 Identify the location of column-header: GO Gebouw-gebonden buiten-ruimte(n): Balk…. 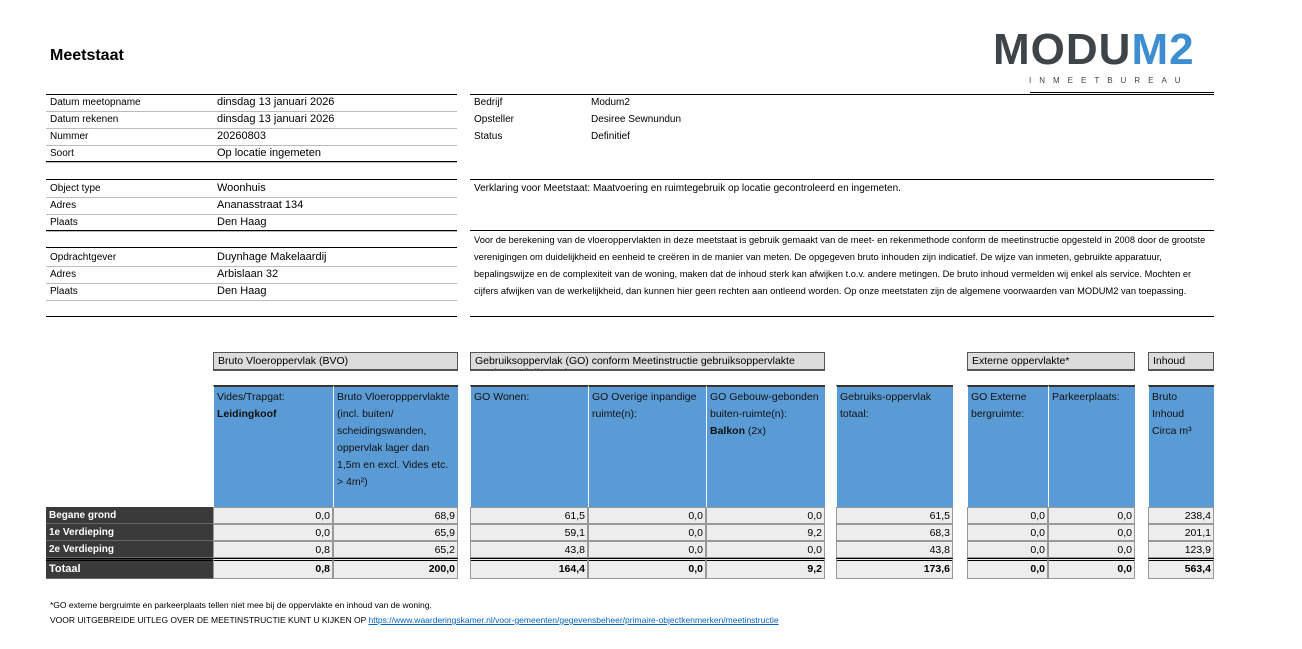
(765, 446).